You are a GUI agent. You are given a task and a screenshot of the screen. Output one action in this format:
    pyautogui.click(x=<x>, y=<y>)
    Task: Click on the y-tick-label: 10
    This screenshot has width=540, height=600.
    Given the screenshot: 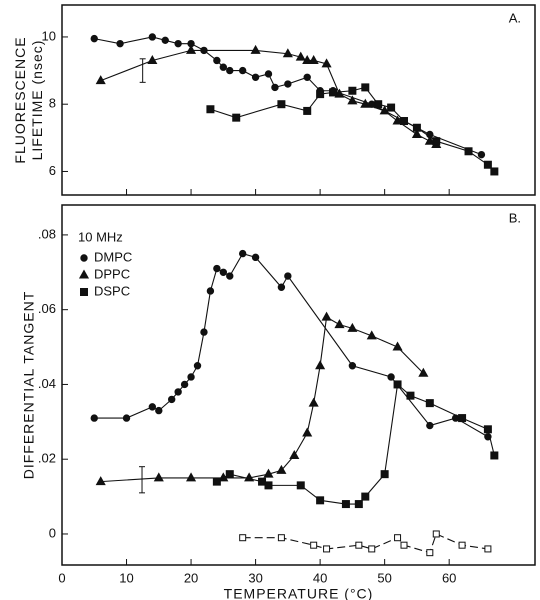 What is the action you would take?
    pyautogui.click(x=49, y=35)
    